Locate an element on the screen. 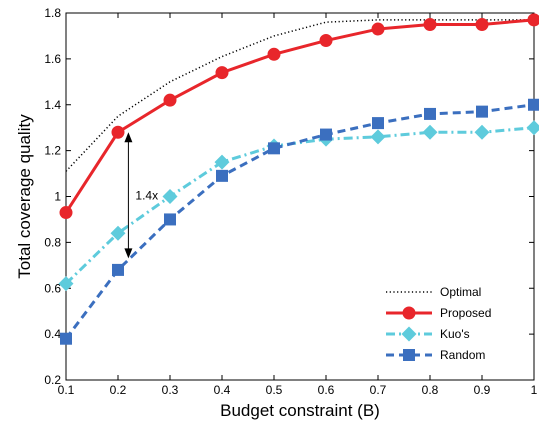 This screenshot has width=539, height=426. y-tick-label: 0.4 is located at coordinates (52, 334).